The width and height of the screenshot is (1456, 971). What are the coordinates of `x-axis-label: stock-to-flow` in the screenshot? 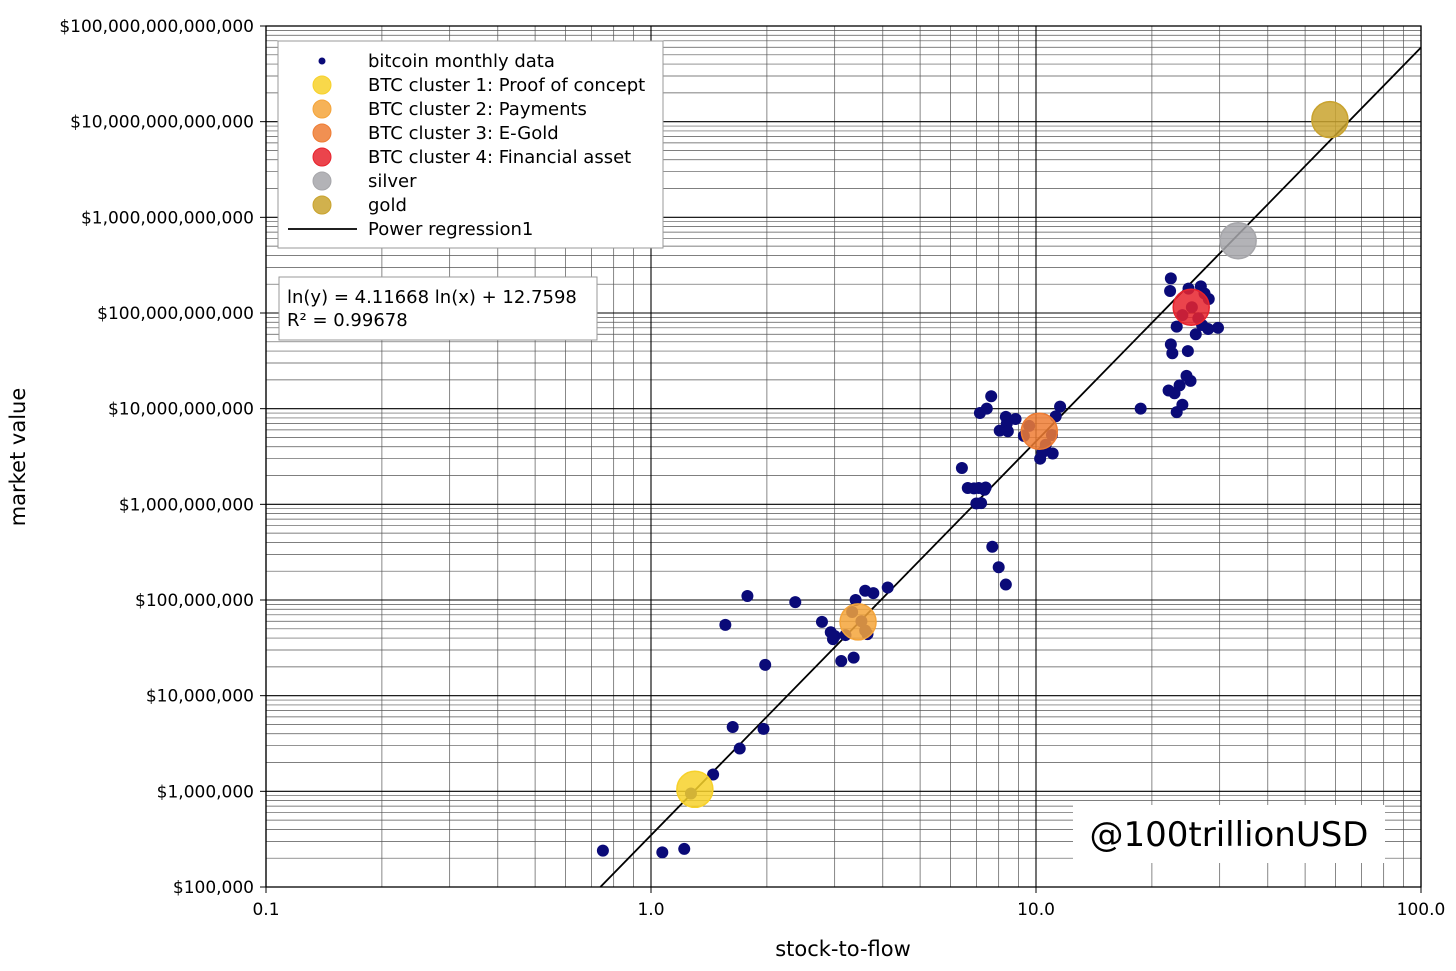 It's located at (843, 949).